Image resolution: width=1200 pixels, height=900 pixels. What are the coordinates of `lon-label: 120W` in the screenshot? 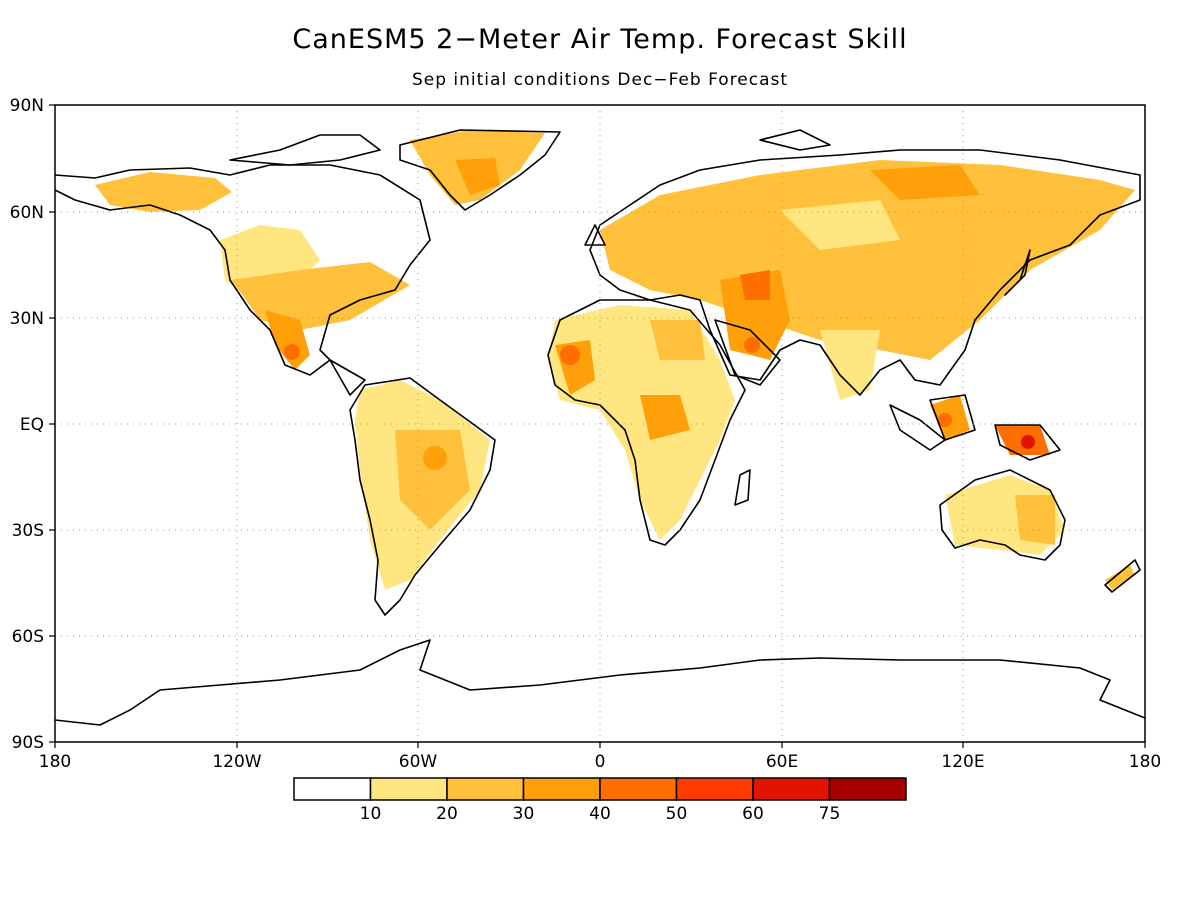 It's located at (236, 762).